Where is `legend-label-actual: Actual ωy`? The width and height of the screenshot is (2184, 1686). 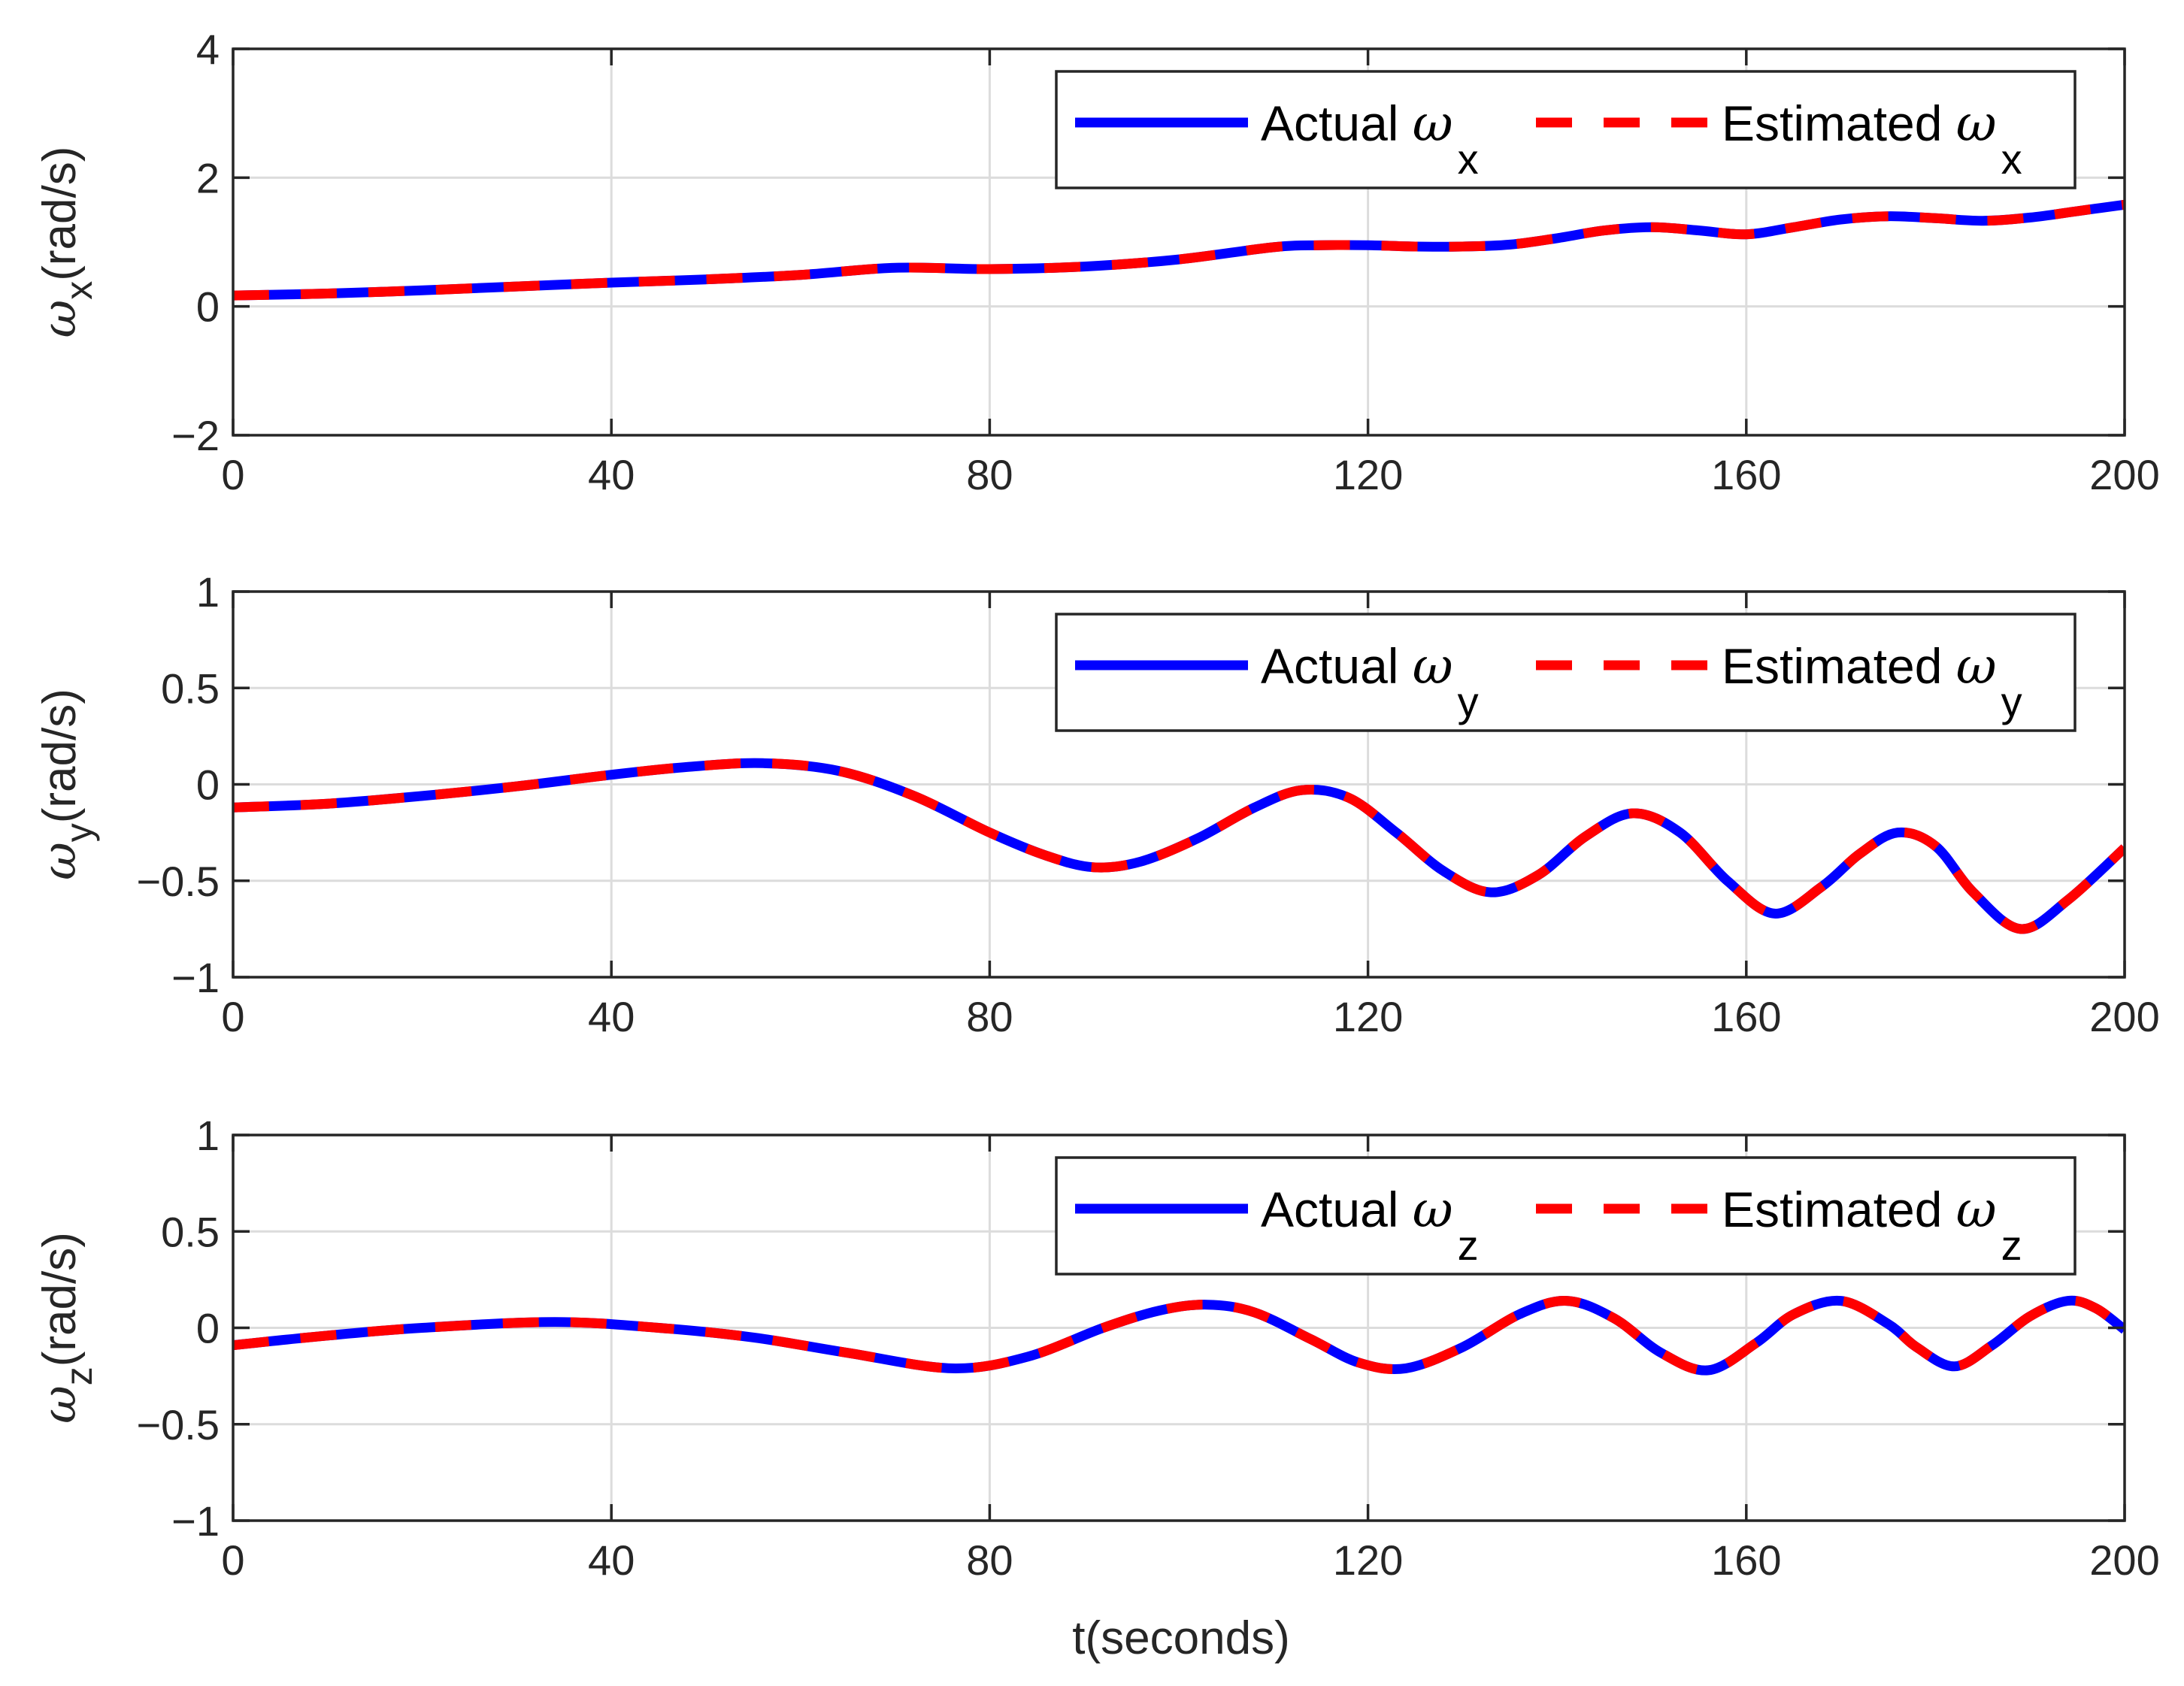 legend-label-actual: Actual ωy is located at coordinates (1370, 681).